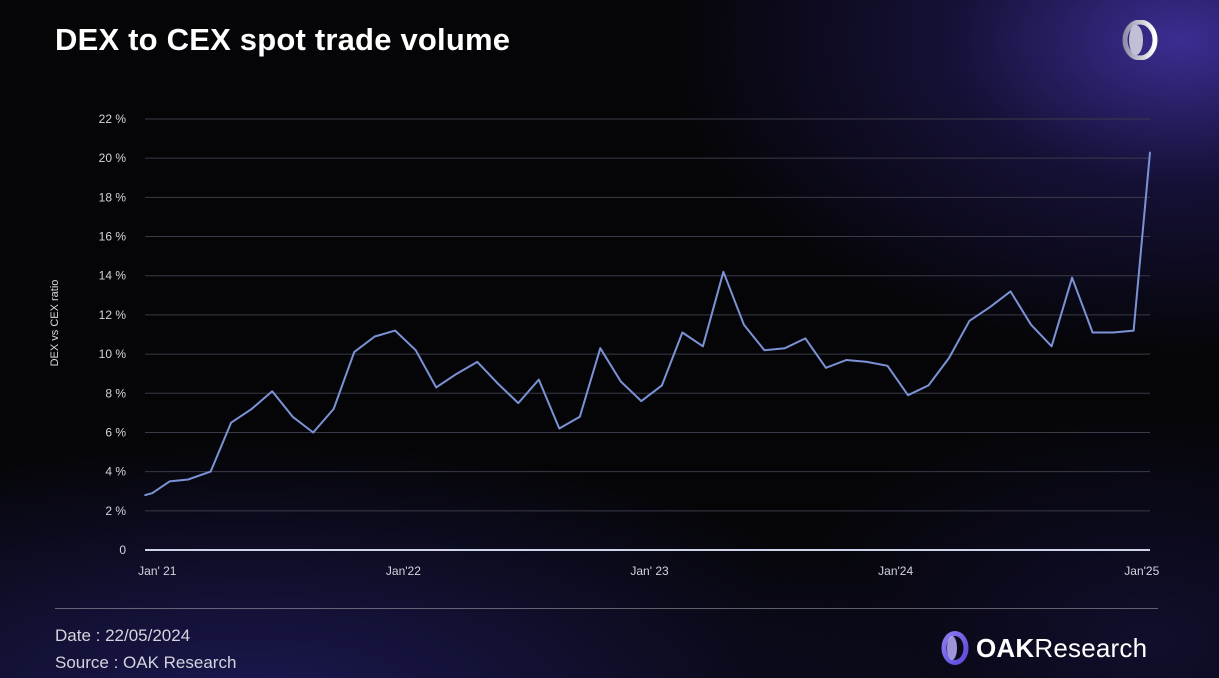  I want to click on footer-date: Date : 22/05/2024, so click(123, 635).